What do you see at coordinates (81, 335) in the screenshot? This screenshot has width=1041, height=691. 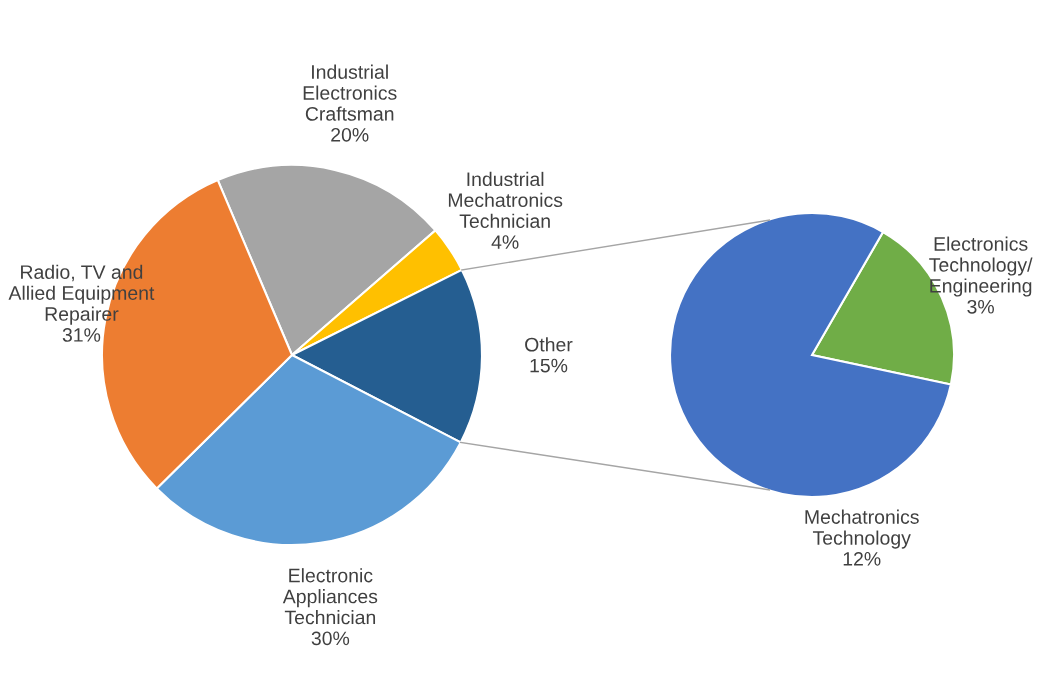 I see `data-label: 31%` at bounding box center [81, 335].